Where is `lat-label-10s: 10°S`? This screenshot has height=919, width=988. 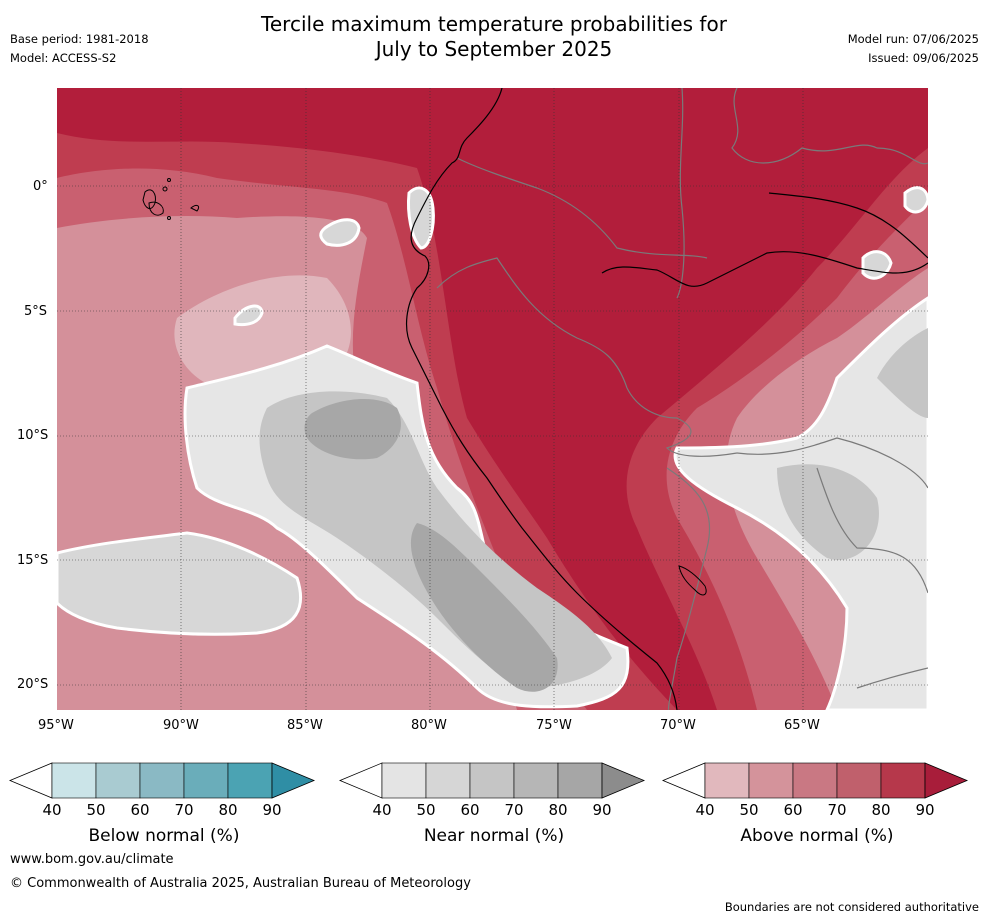
lat-label-10s: 10°S is located at coordinates (33, 435).